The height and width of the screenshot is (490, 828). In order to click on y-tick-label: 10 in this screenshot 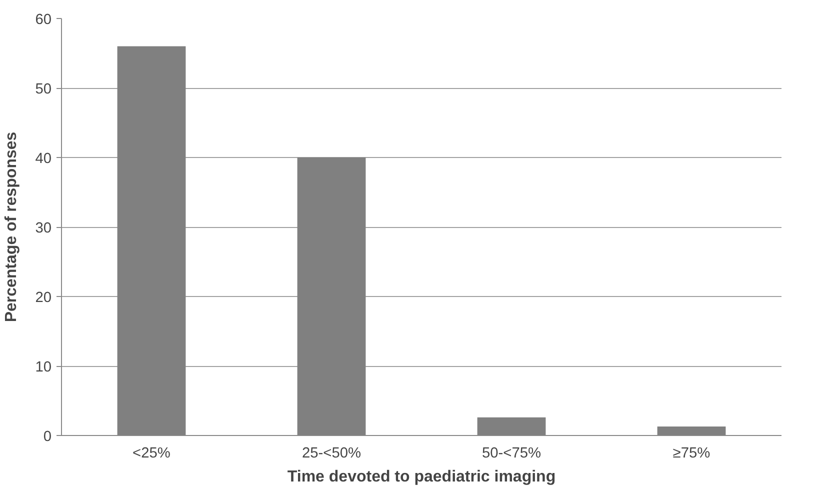, I will do `click(43, 368)`.